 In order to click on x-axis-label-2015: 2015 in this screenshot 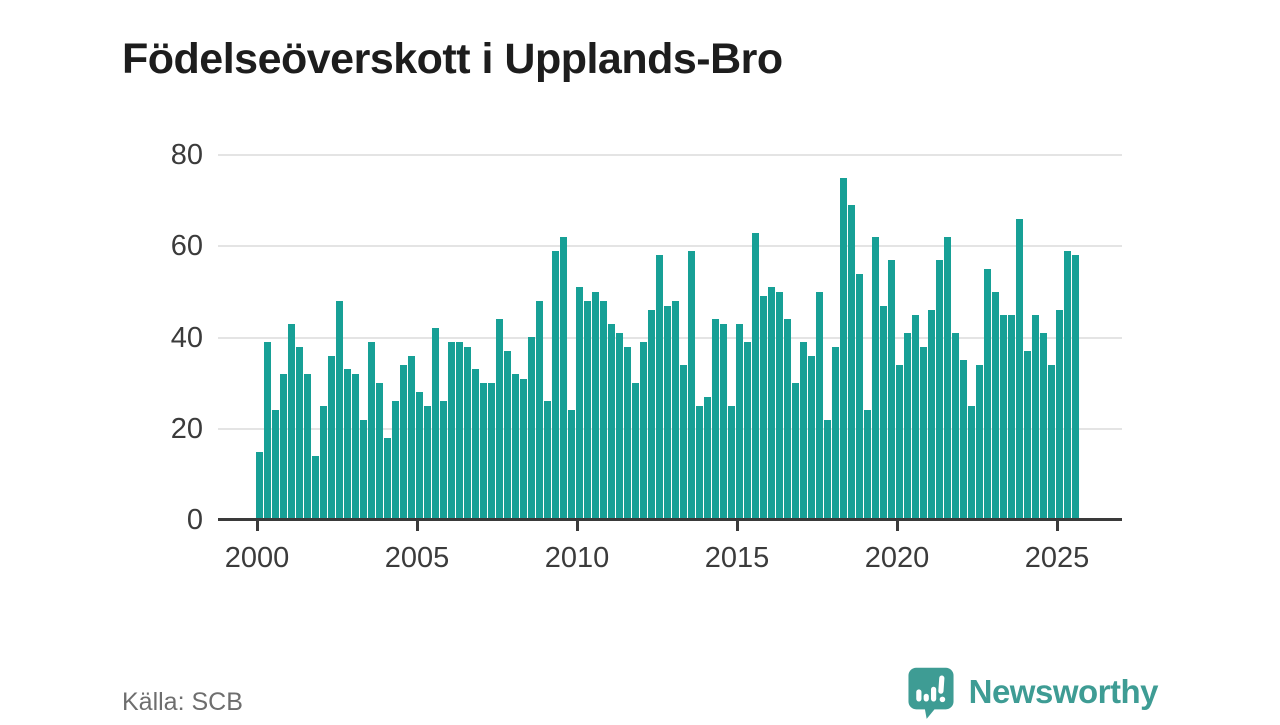, I will do `click(737, 558)`.